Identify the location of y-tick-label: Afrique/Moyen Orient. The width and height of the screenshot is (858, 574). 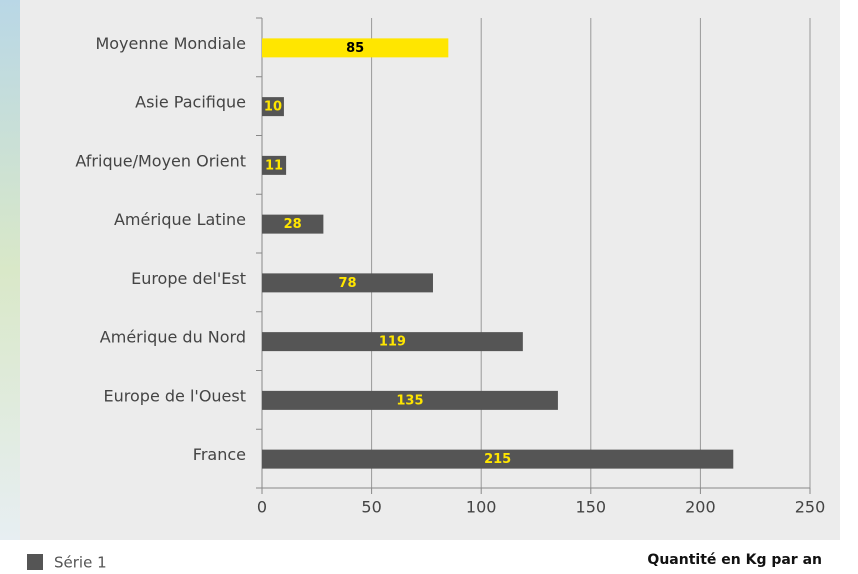
(160, 160).